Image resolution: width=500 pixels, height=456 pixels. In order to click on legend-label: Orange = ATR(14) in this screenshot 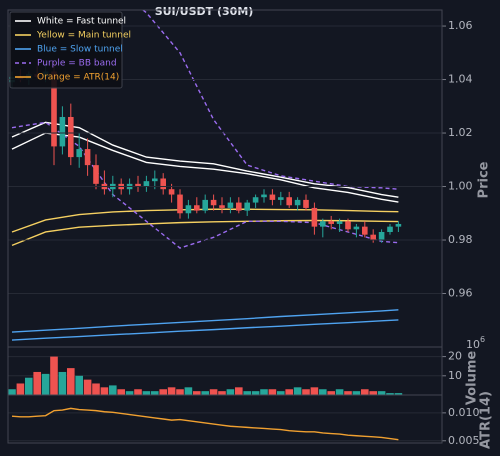, I will do `click(78, 78)`.